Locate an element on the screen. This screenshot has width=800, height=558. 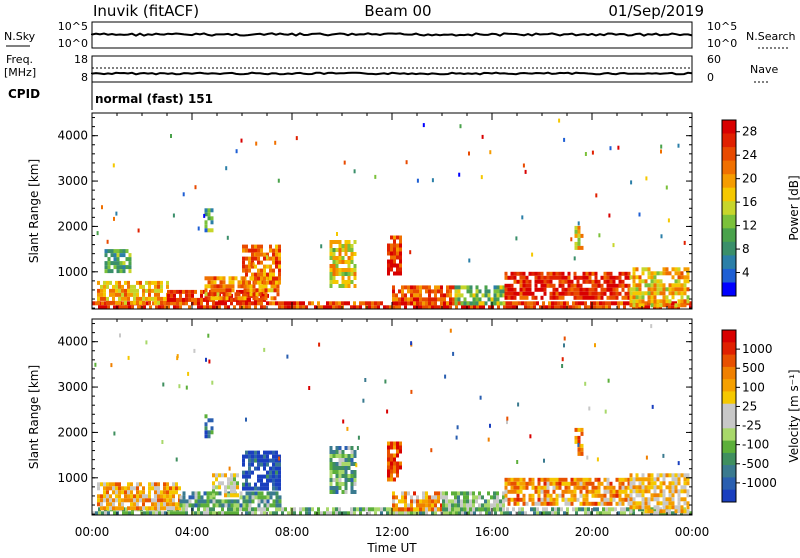
y-tick-label: 1000 is located at coordinates (72, 272).